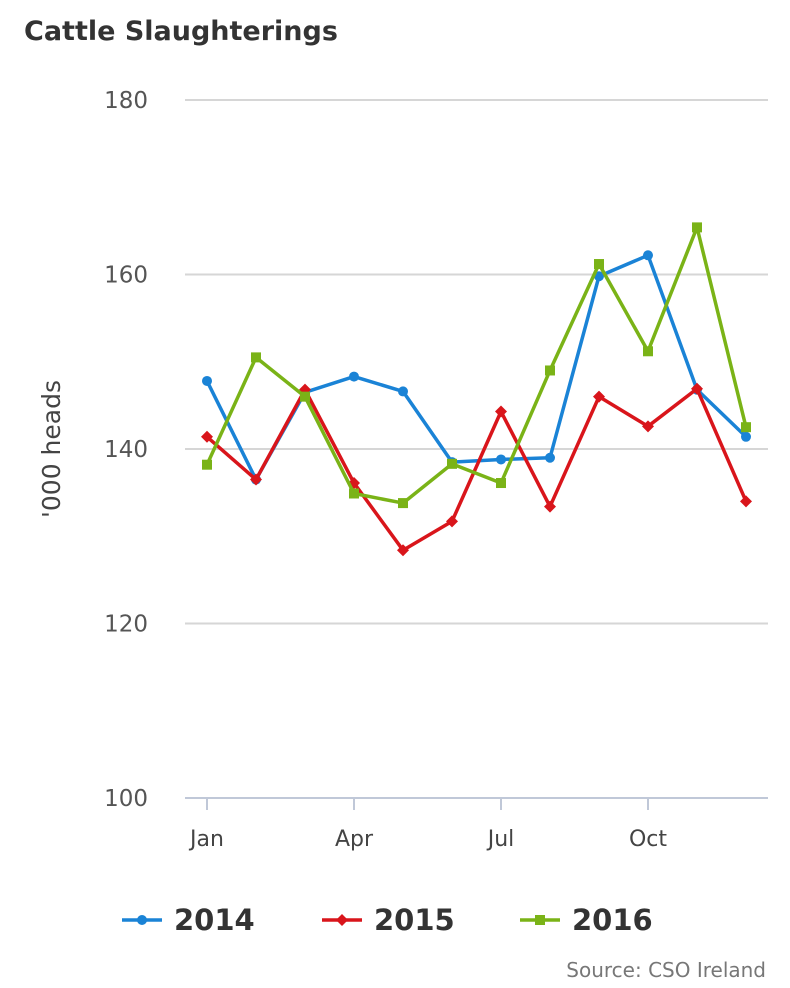 Image resolution: width=790 pixels, height=988 pixels. What do you see at coordinates (126, 101) in the screenshot?
I see `y-tick-label: 180` at bounding box center [126, 101].